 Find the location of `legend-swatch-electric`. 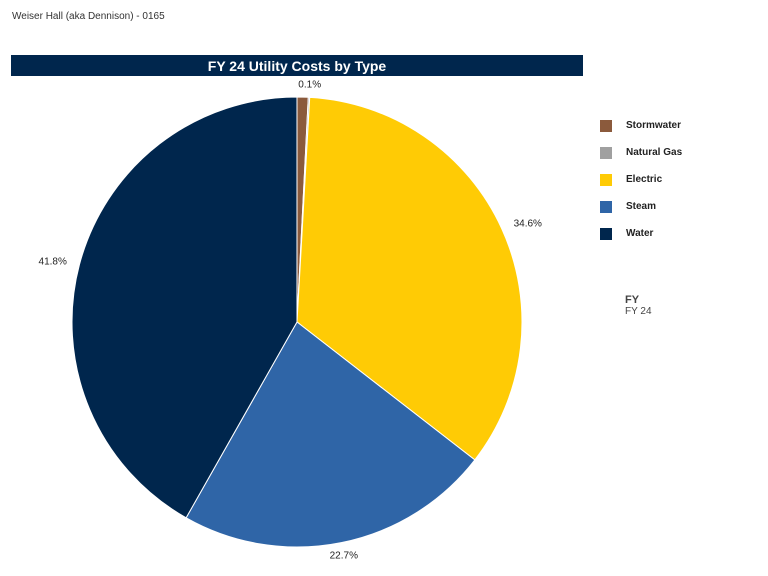

legend-swatch-electric is located at coordinates (606, 179).